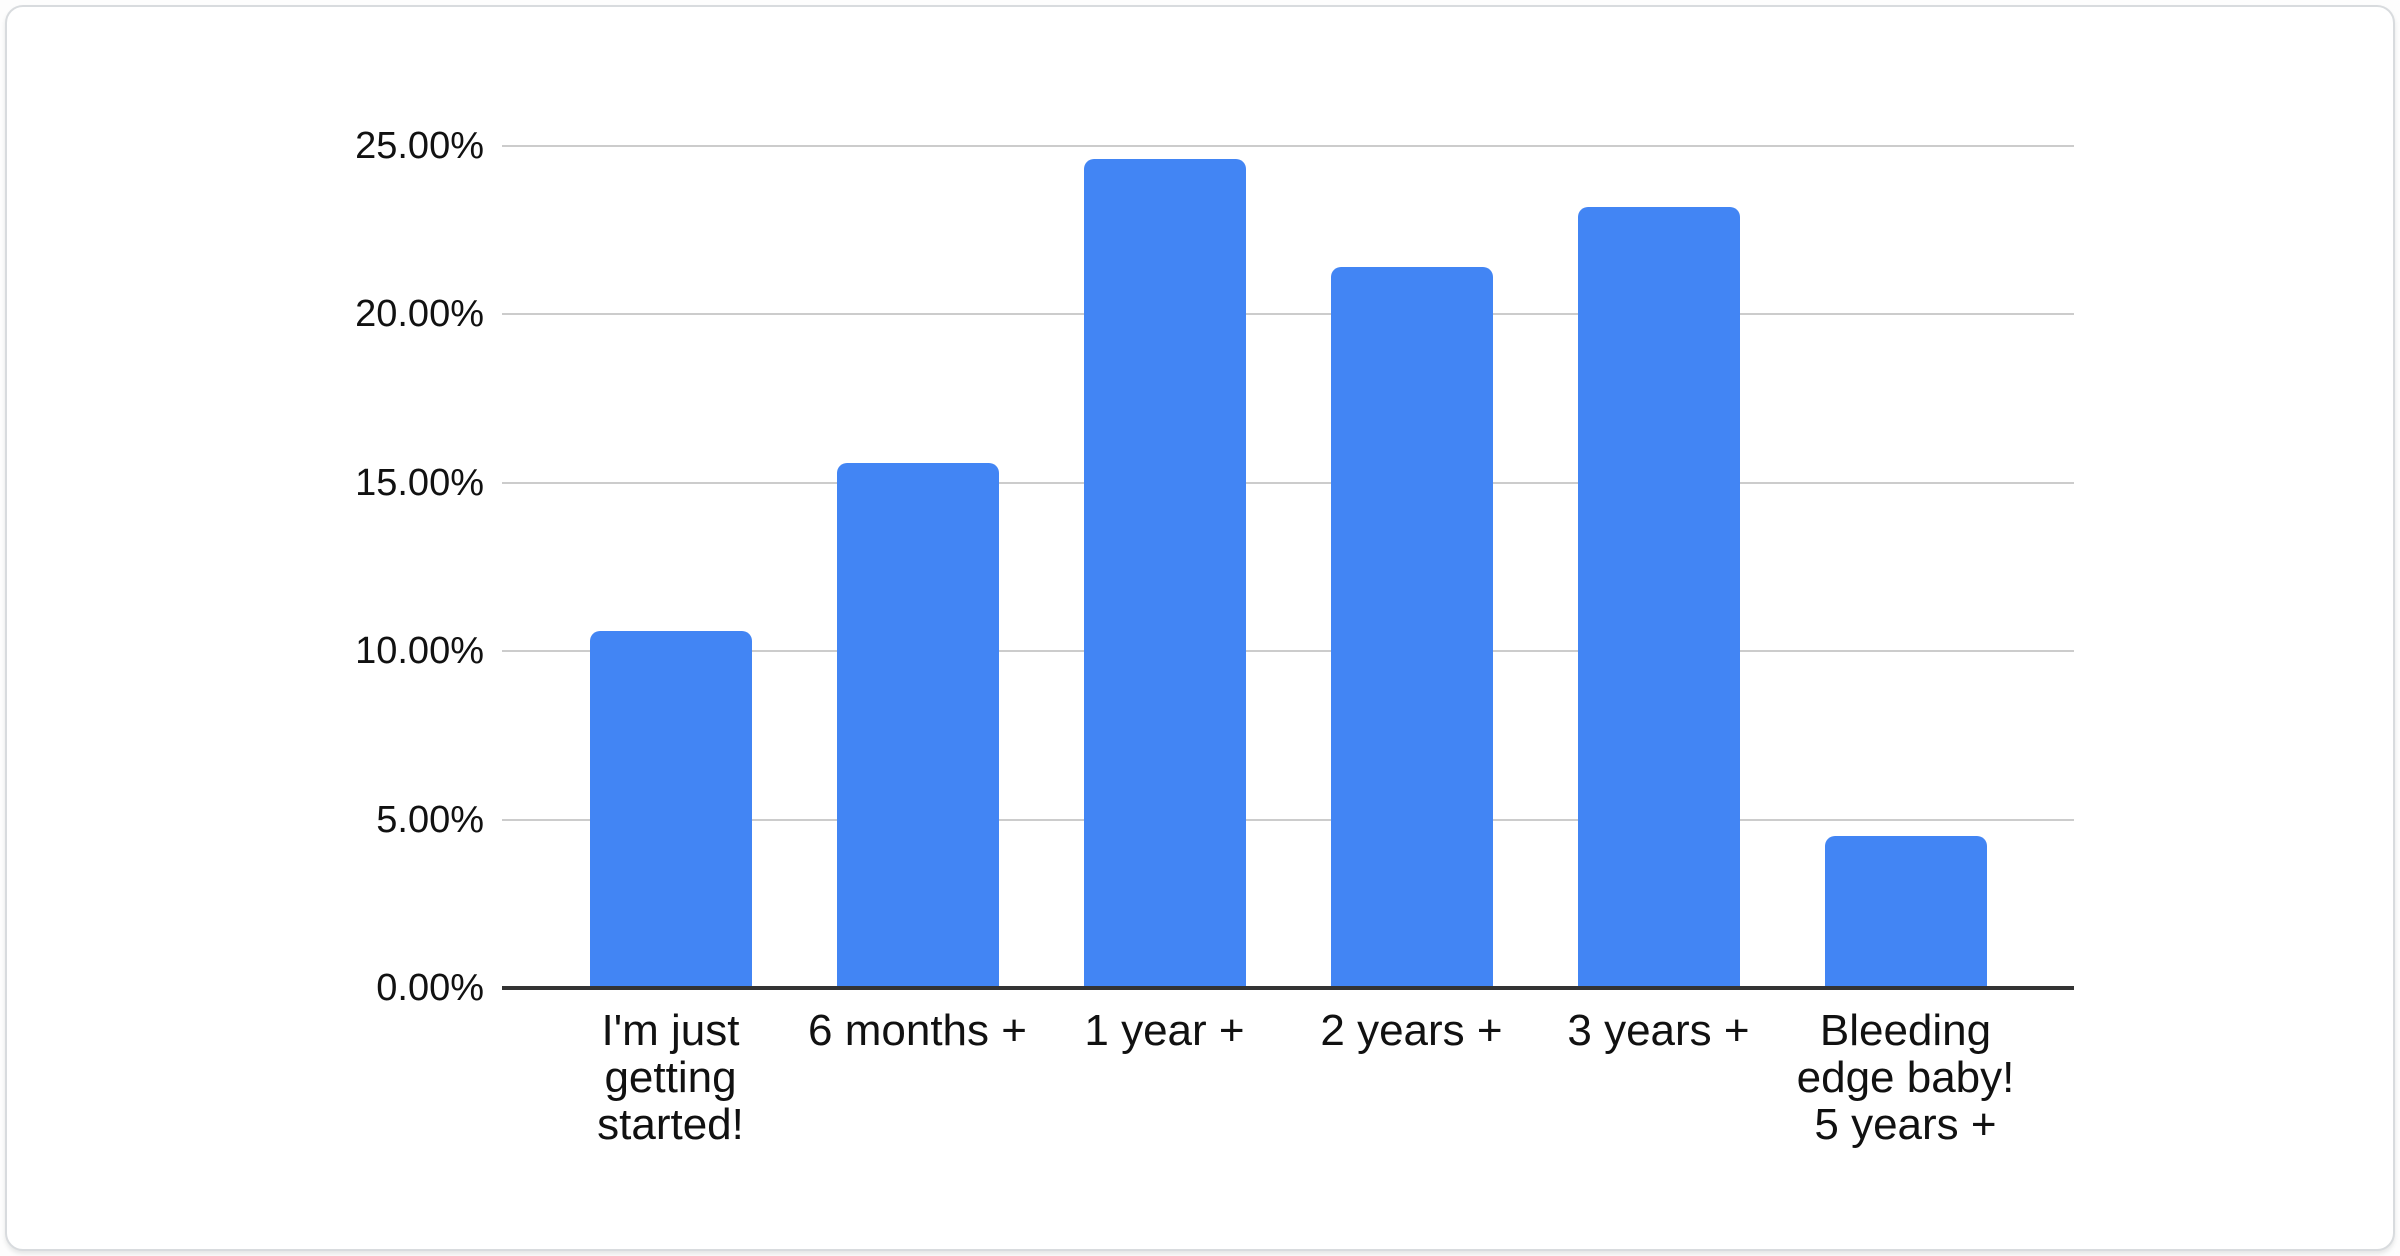 Image resolution: width=2400 pixels, height=1256 pixels. I want to click on x-axis-label-line: 3 years +, so click(1658, 1030).